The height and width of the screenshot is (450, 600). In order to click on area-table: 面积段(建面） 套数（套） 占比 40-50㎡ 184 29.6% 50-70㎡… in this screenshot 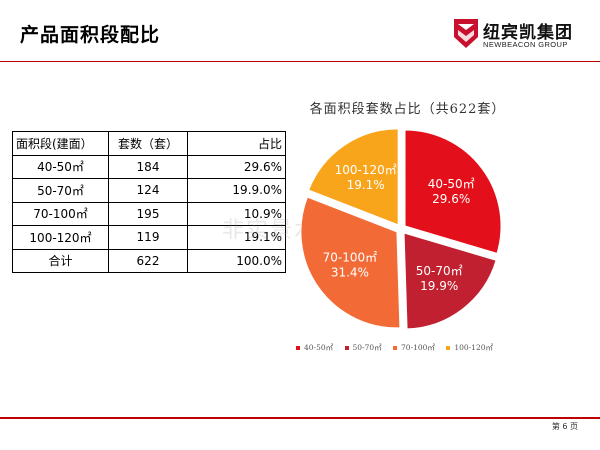, I will do `click(149, 202)`.